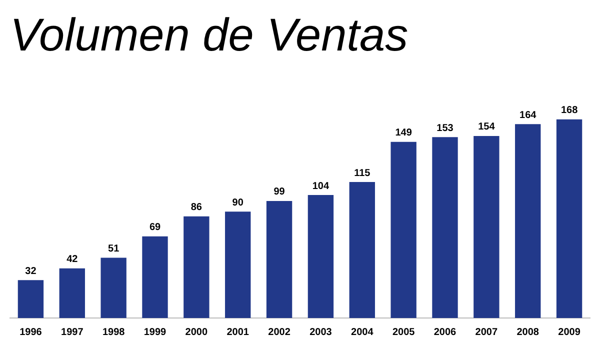  What do you see at coordinates (528, 115) in the screenshot?
I see `data-label: 164` at bounding box center [528, 115].